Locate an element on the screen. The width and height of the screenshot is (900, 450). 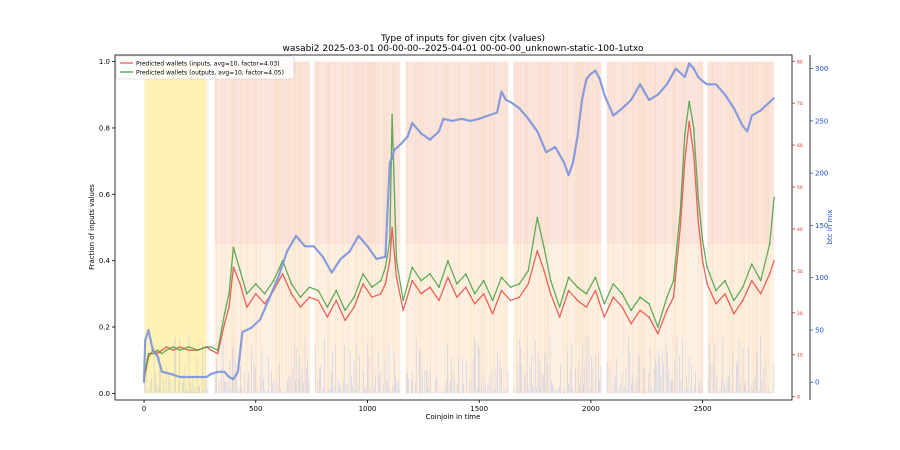
segment-band is located at coordinates (262, 227).